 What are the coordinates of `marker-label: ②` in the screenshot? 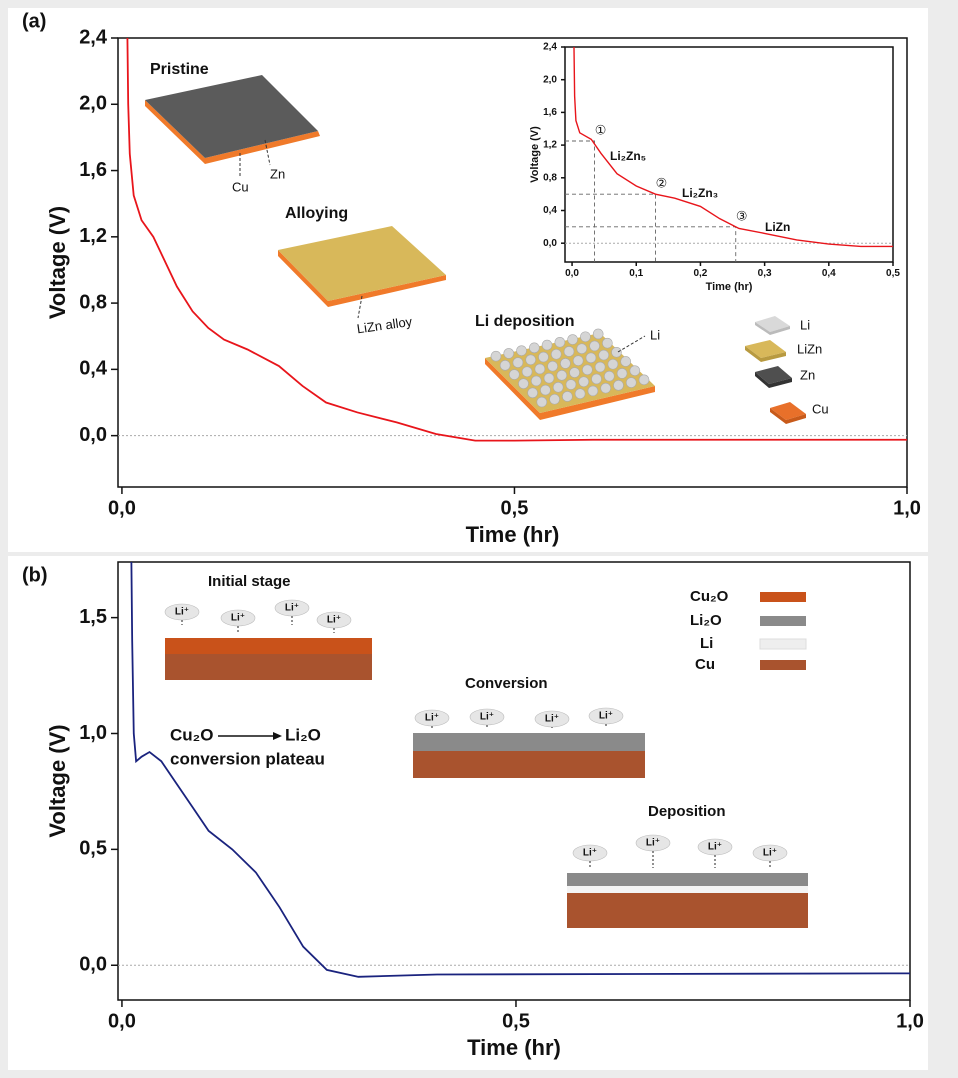 It's located at (662, 183).